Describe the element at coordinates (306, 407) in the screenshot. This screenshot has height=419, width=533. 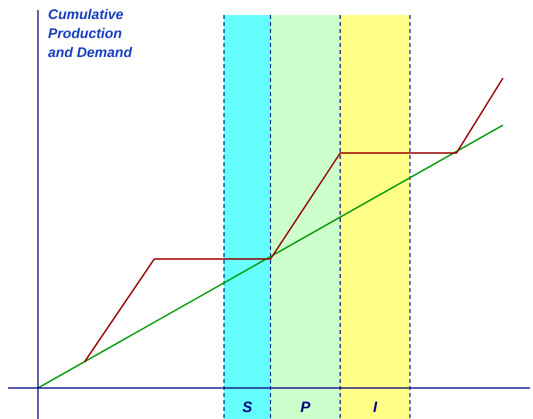
I see `text: P` at that location.